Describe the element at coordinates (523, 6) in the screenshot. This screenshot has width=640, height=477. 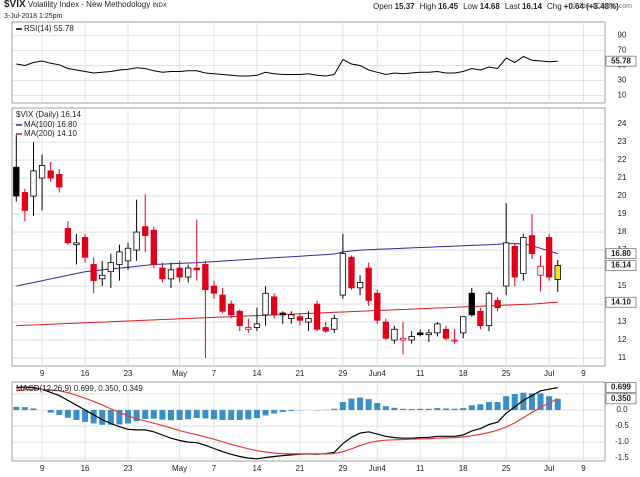
I see `quote-item: Last 16.14` at that location.